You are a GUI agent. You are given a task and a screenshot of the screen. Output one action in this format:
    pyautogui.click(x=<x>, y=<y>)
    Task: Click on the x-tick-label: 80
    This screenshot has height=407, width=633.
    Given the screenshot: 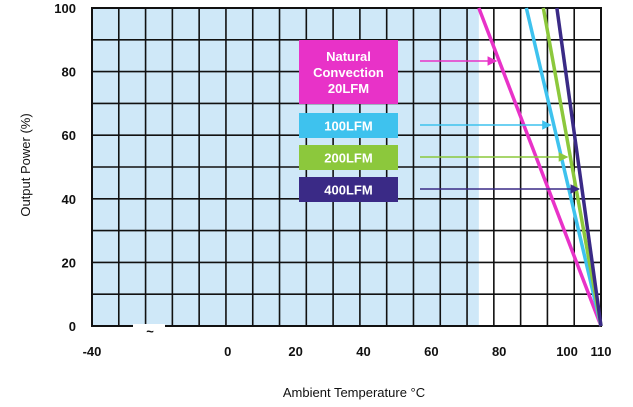 What is the action you would take?
    pyautogui.click(x=499, y=351)
    